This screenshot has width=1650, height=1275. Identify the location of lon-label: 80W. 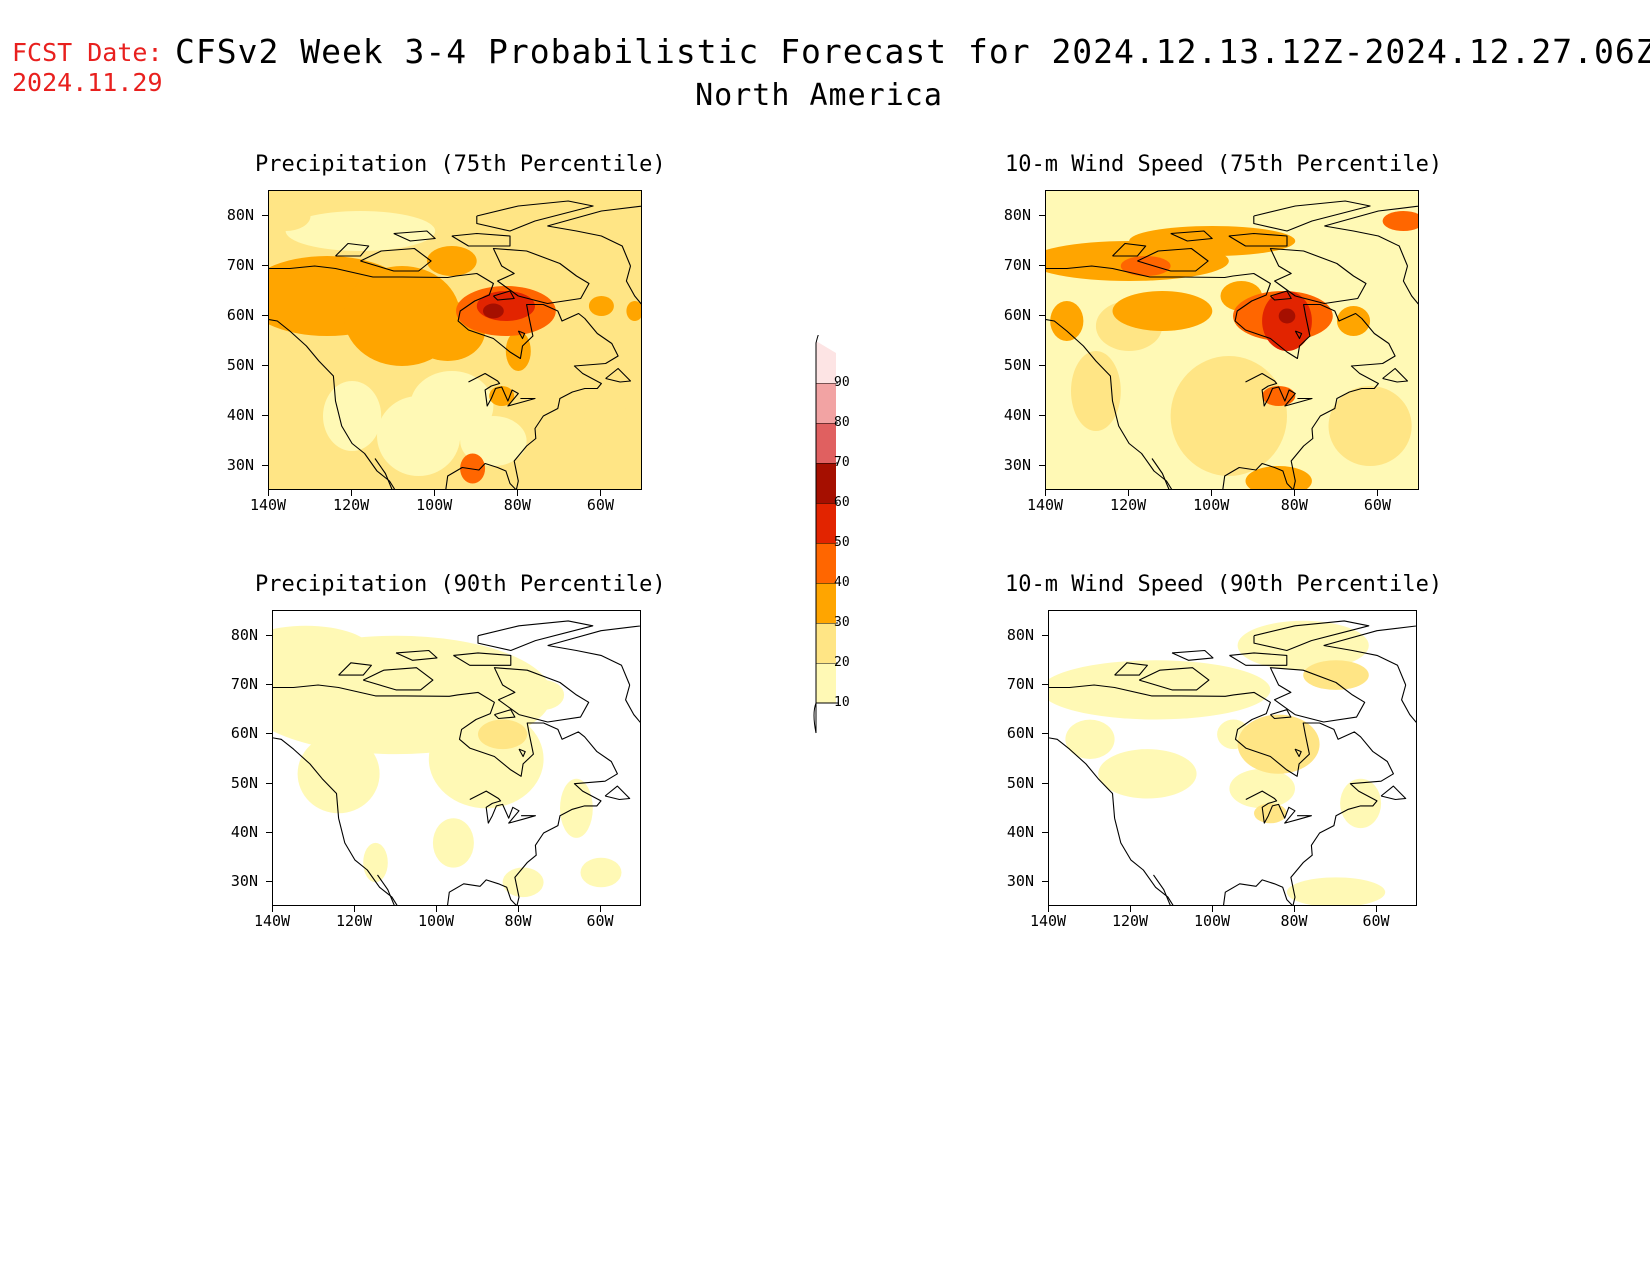
(1294, 505).